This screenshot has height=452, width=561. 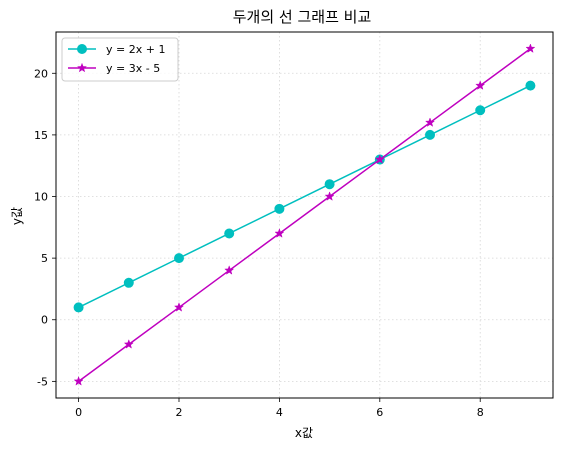 I want to click on legend-item: y = 2x + 1, so click(x=116, y=49).